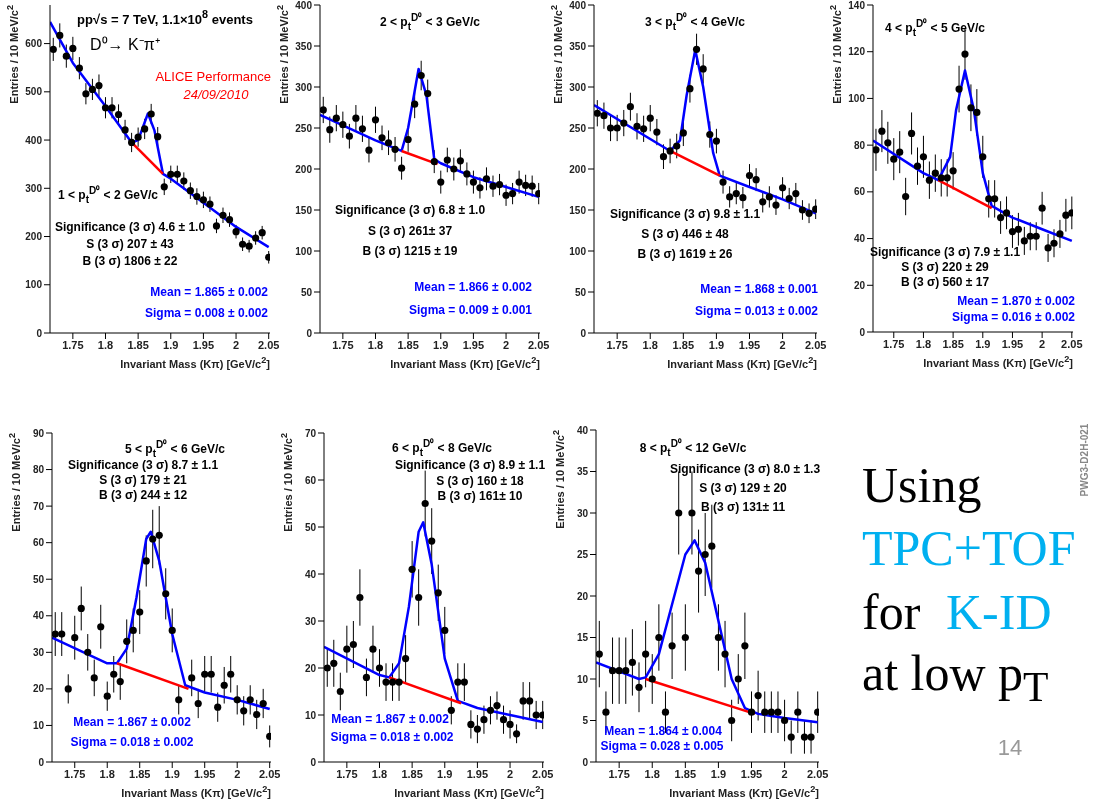 Image resolution: width=1095 pixels, height=806 pixels. What do you see at coordinates (582, 638) in the screenshot?
I see `y-tick-label: 15` at bounding box center [582, 638].